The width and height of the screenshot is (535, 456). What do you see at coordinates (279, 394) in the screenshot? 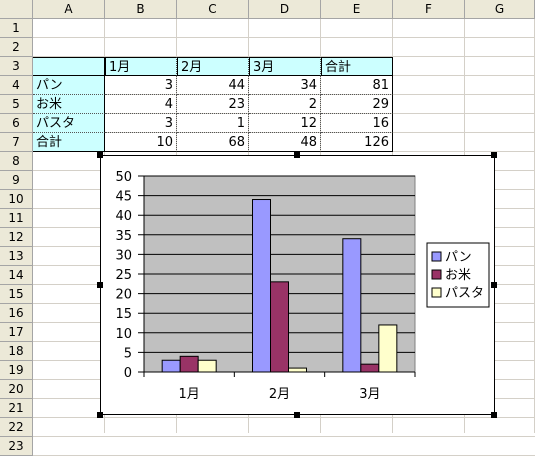
I see `x-tick-label: 2月` at bounding box center [279, 394].